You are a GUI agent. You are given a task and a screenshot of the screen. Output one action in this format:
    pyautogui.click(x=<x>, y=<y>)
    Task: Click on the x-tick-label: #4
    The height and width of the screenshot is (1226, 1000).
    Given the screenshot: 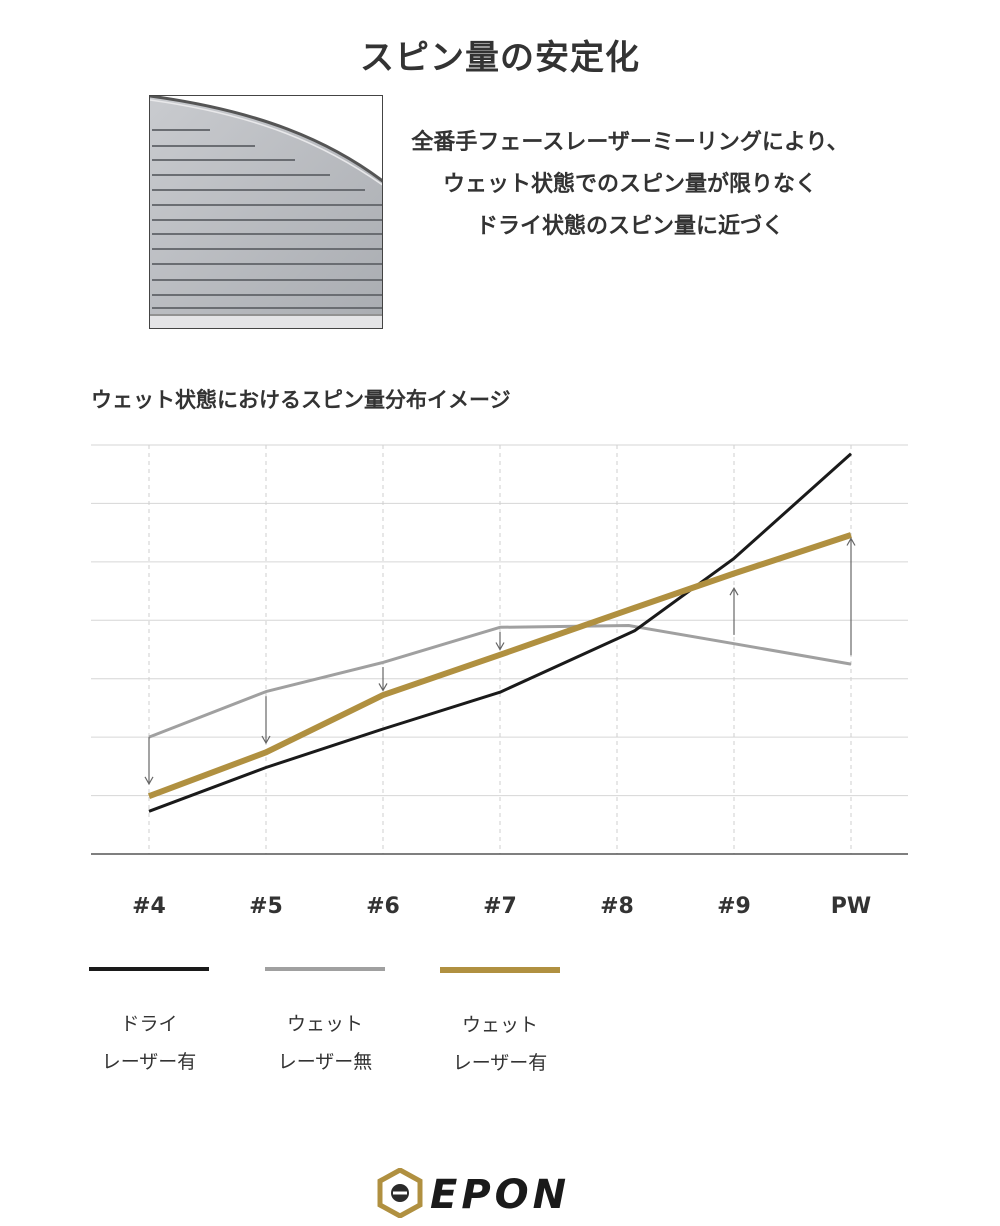 What is the action you would take?
    pyautogui.click(x=149, y=906)
    